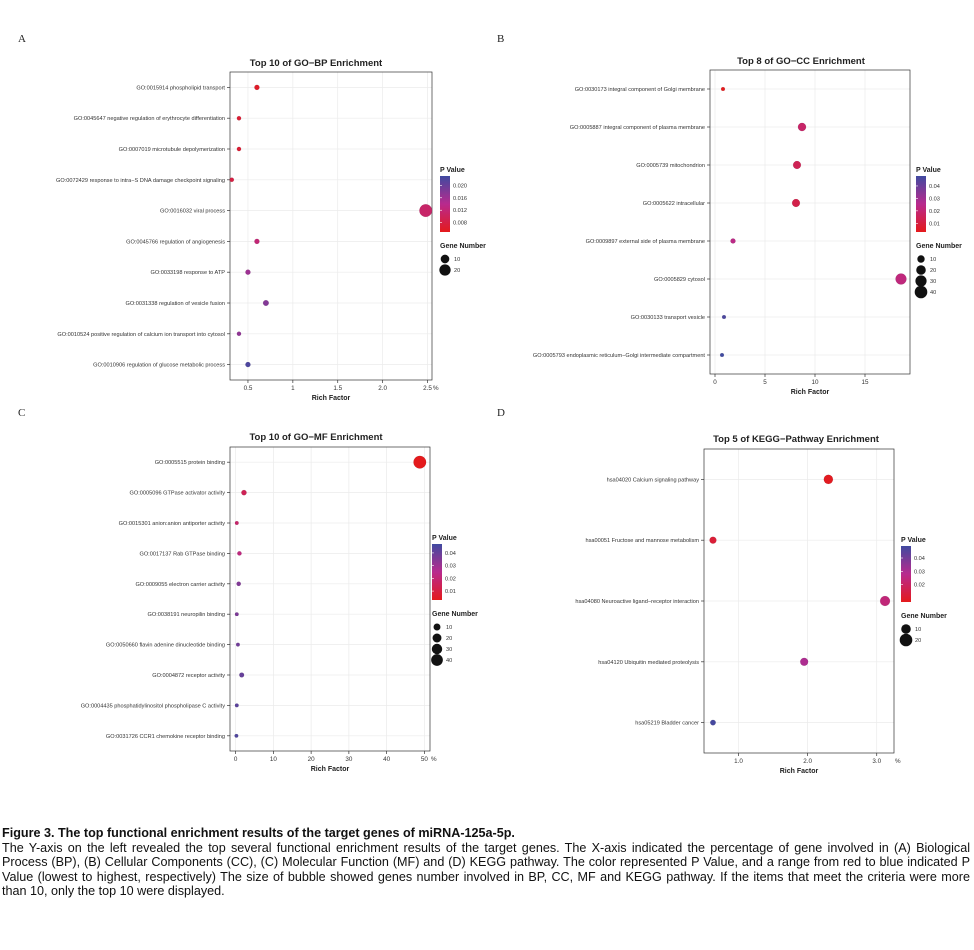 The height and width of the screenshot is (950, 974). What do you see at coordinates (933, 293) in the screenshot?
I see `size-legend-label: 40` at bounding box center [933, 293].